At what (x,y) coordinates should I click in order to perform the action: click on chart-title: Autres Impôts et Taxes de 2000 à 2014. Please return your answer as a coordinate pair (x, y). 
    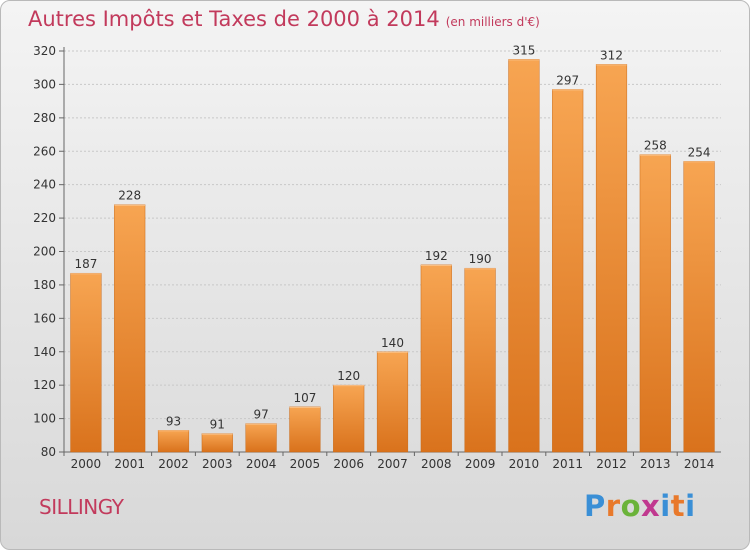
    Looking at the image, I should click on (234, 19).